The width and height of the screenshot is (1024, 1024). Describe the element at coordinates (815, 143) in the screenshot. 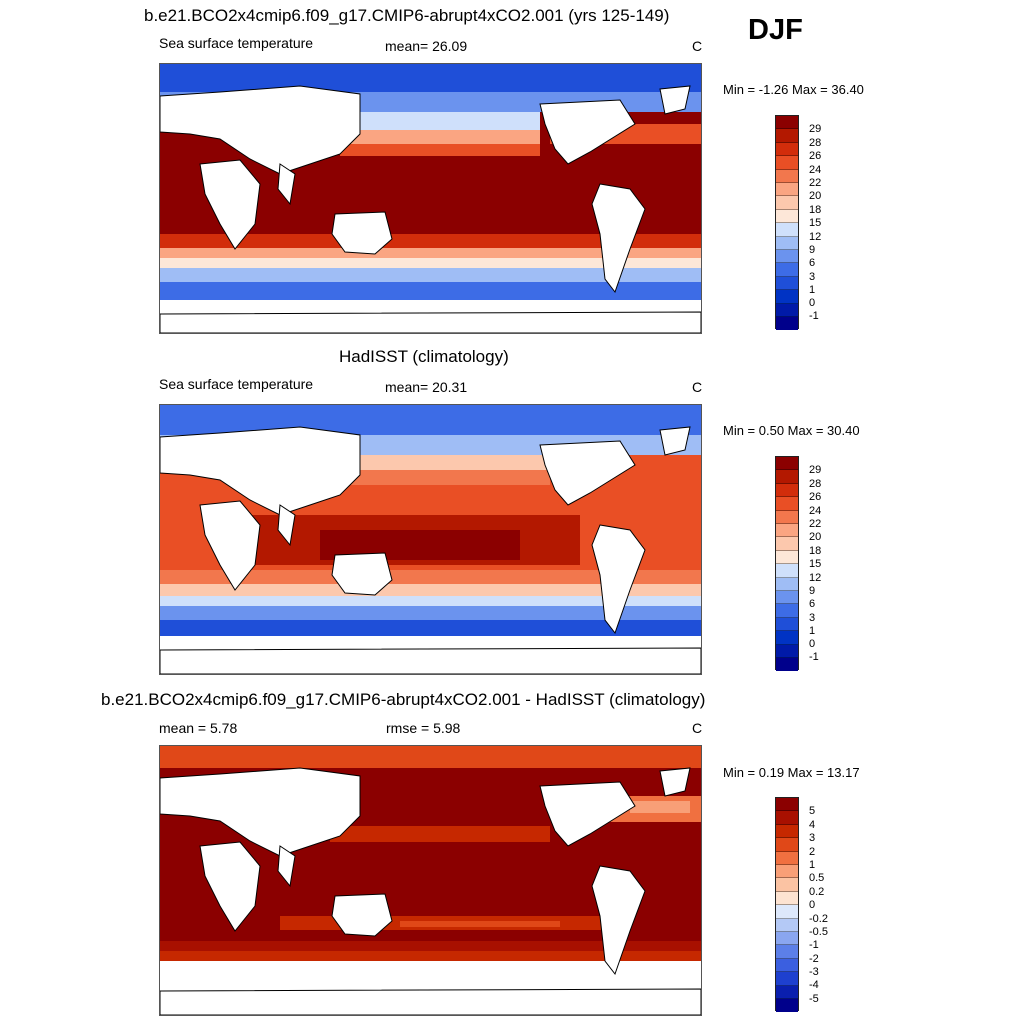

I see `panel-1-colorbar-tick: 28` at that location.